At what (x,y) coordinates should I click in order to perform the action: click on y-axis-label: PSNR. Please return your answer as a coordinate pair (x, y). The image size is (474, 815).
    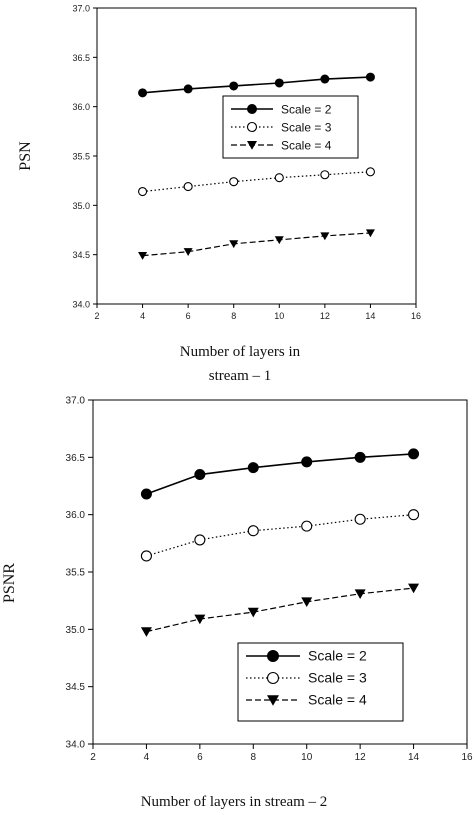
    Looking at the image, I should click on (9, 583).